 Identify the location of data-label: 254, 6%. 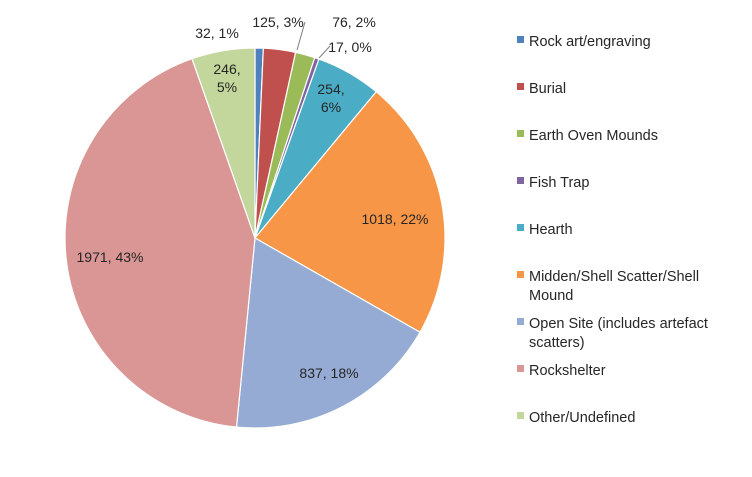
(330, 98).